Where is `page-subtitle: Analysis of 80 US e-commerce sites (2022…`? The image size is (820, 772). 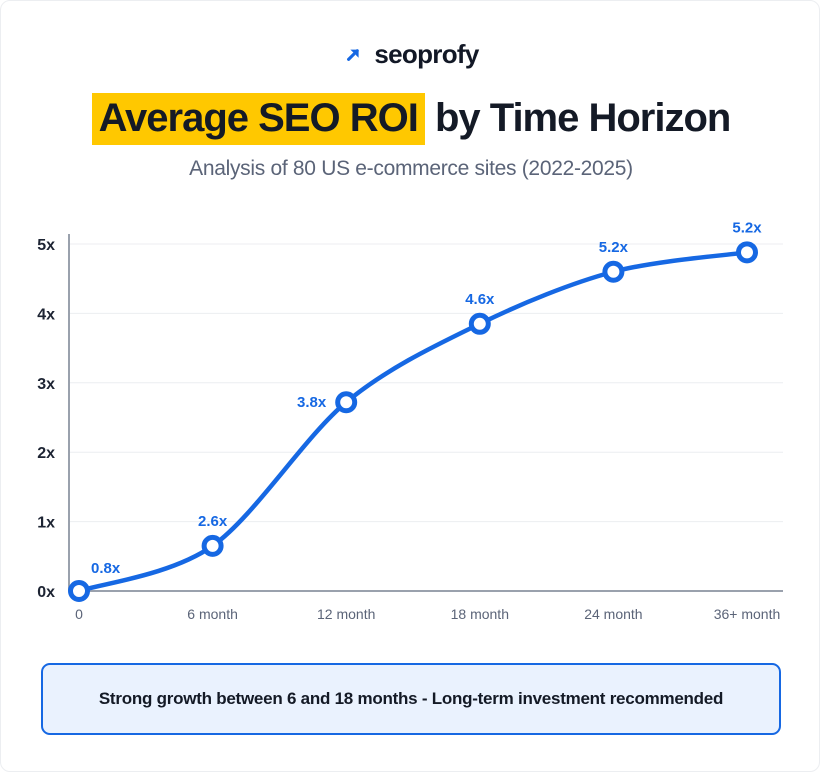 page-subtitle: Analysis of 80 US e-commerce sites (2022… is located at coordinates (411, 168).